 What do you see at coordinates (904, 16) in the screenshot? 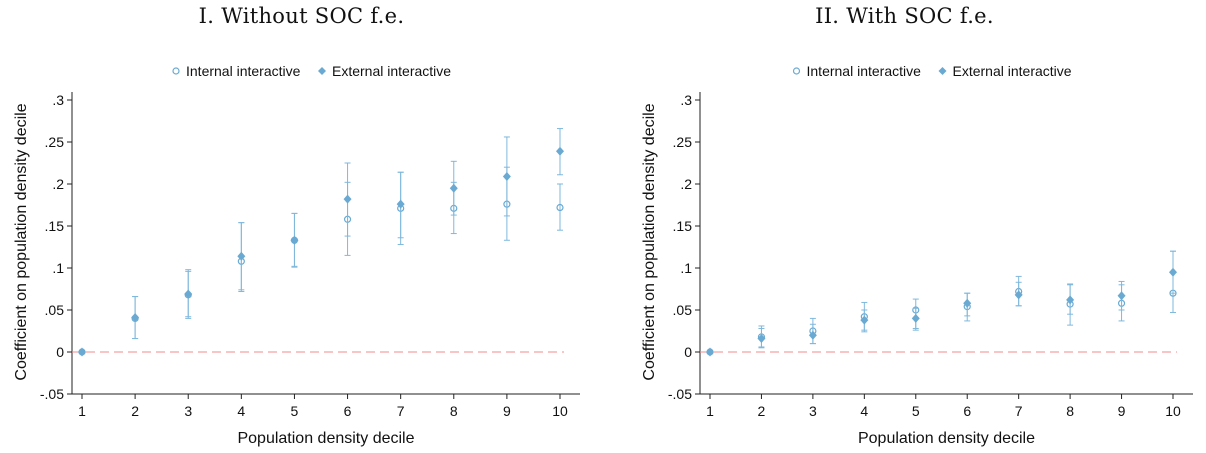
I see `chart-title: II. With SOC f.e.` at bounding box center [904, 16].